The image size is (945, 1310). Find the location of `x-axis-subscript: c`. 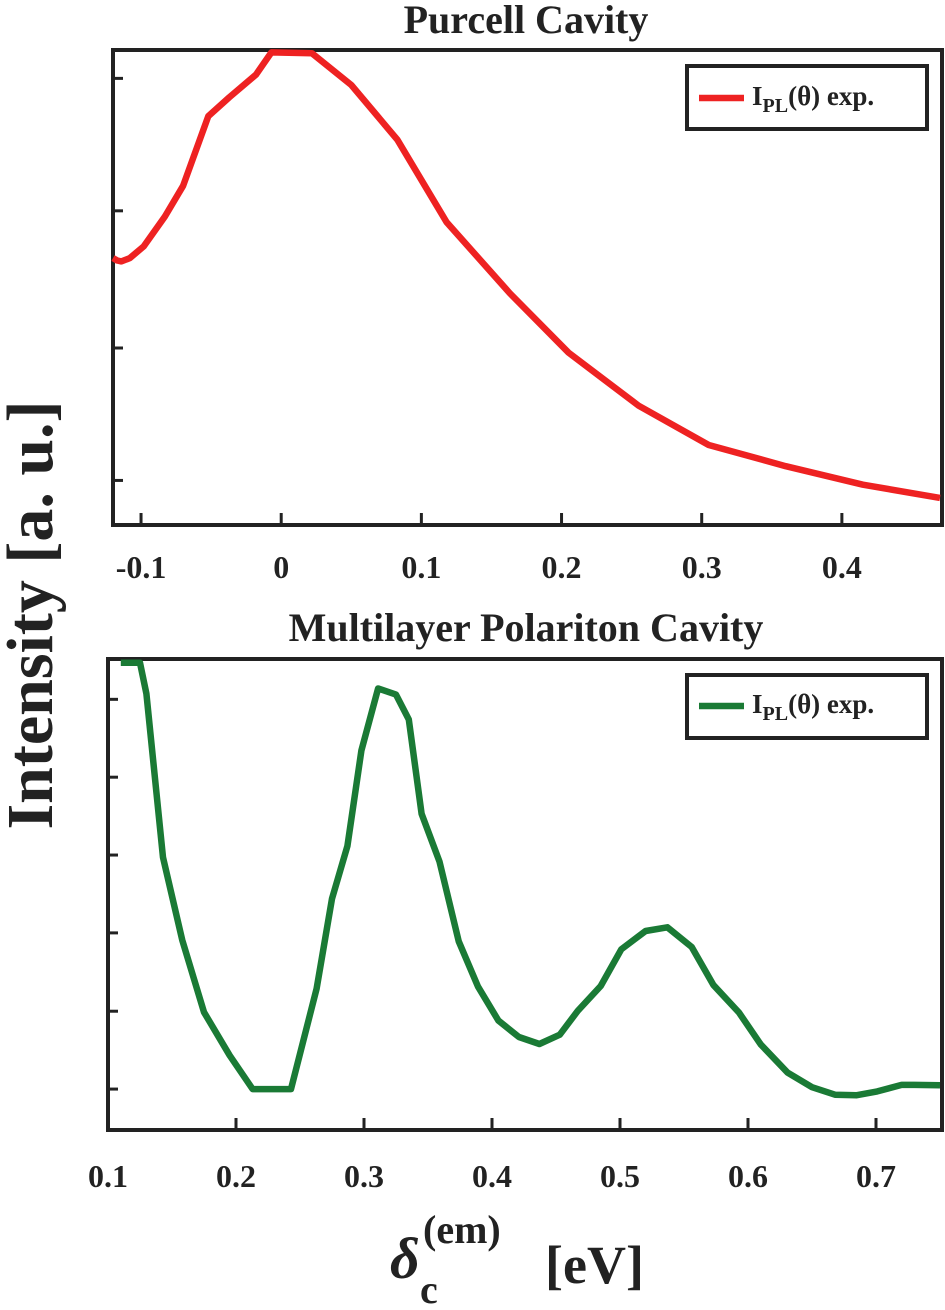

x-axis-subscript: c is located at coordinates (429, 1288).